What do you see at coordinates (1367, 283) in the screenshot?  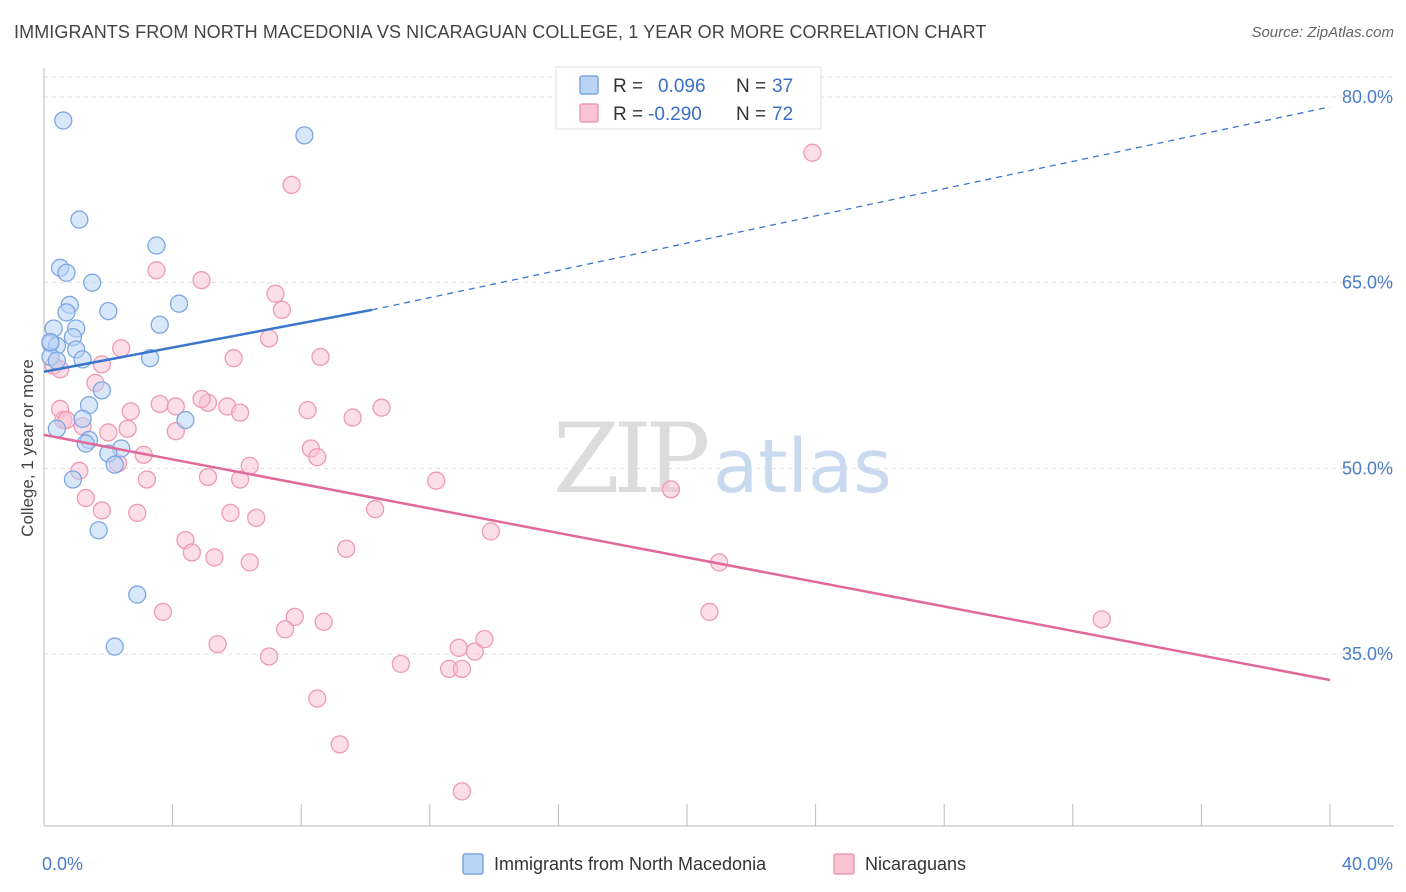 I see `y-tick-label-2: 65.0%` at bounding box center [1367, 283].